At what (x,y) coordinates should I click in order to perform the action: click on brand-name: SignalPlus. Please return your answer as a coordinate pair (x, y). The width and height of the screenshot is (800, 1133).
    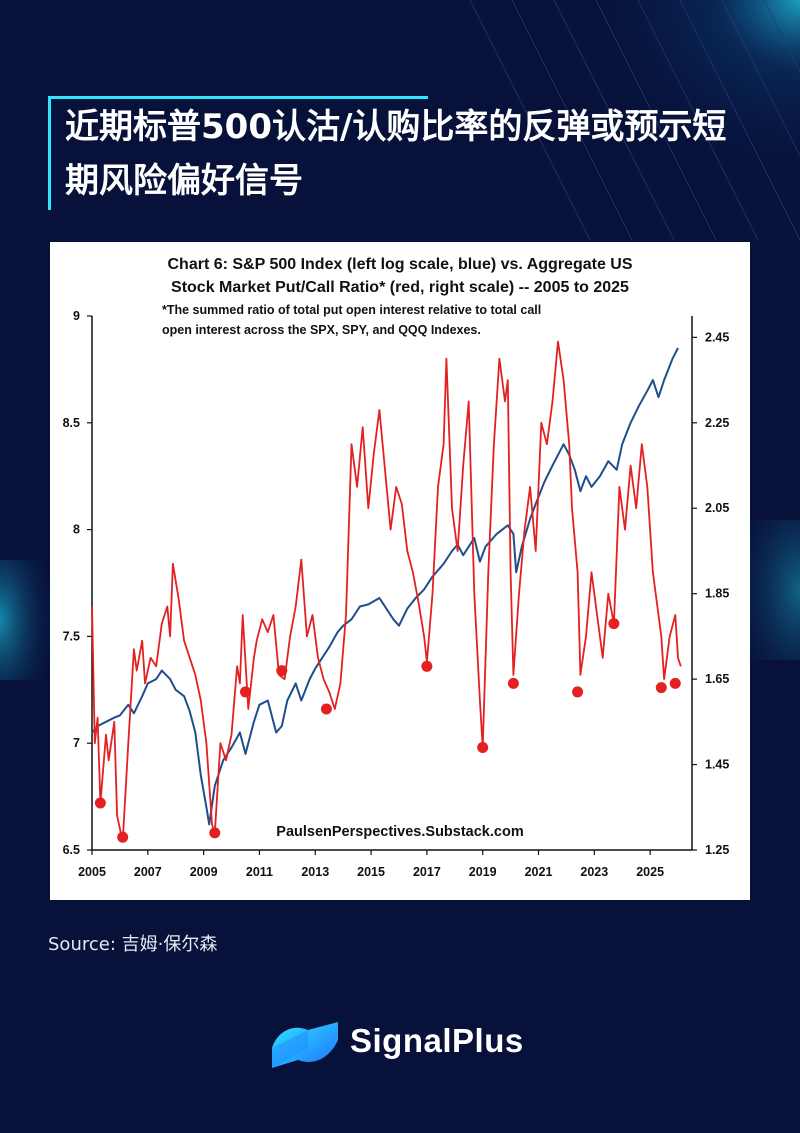
    Looking at the image, I should click on (437, 1040).